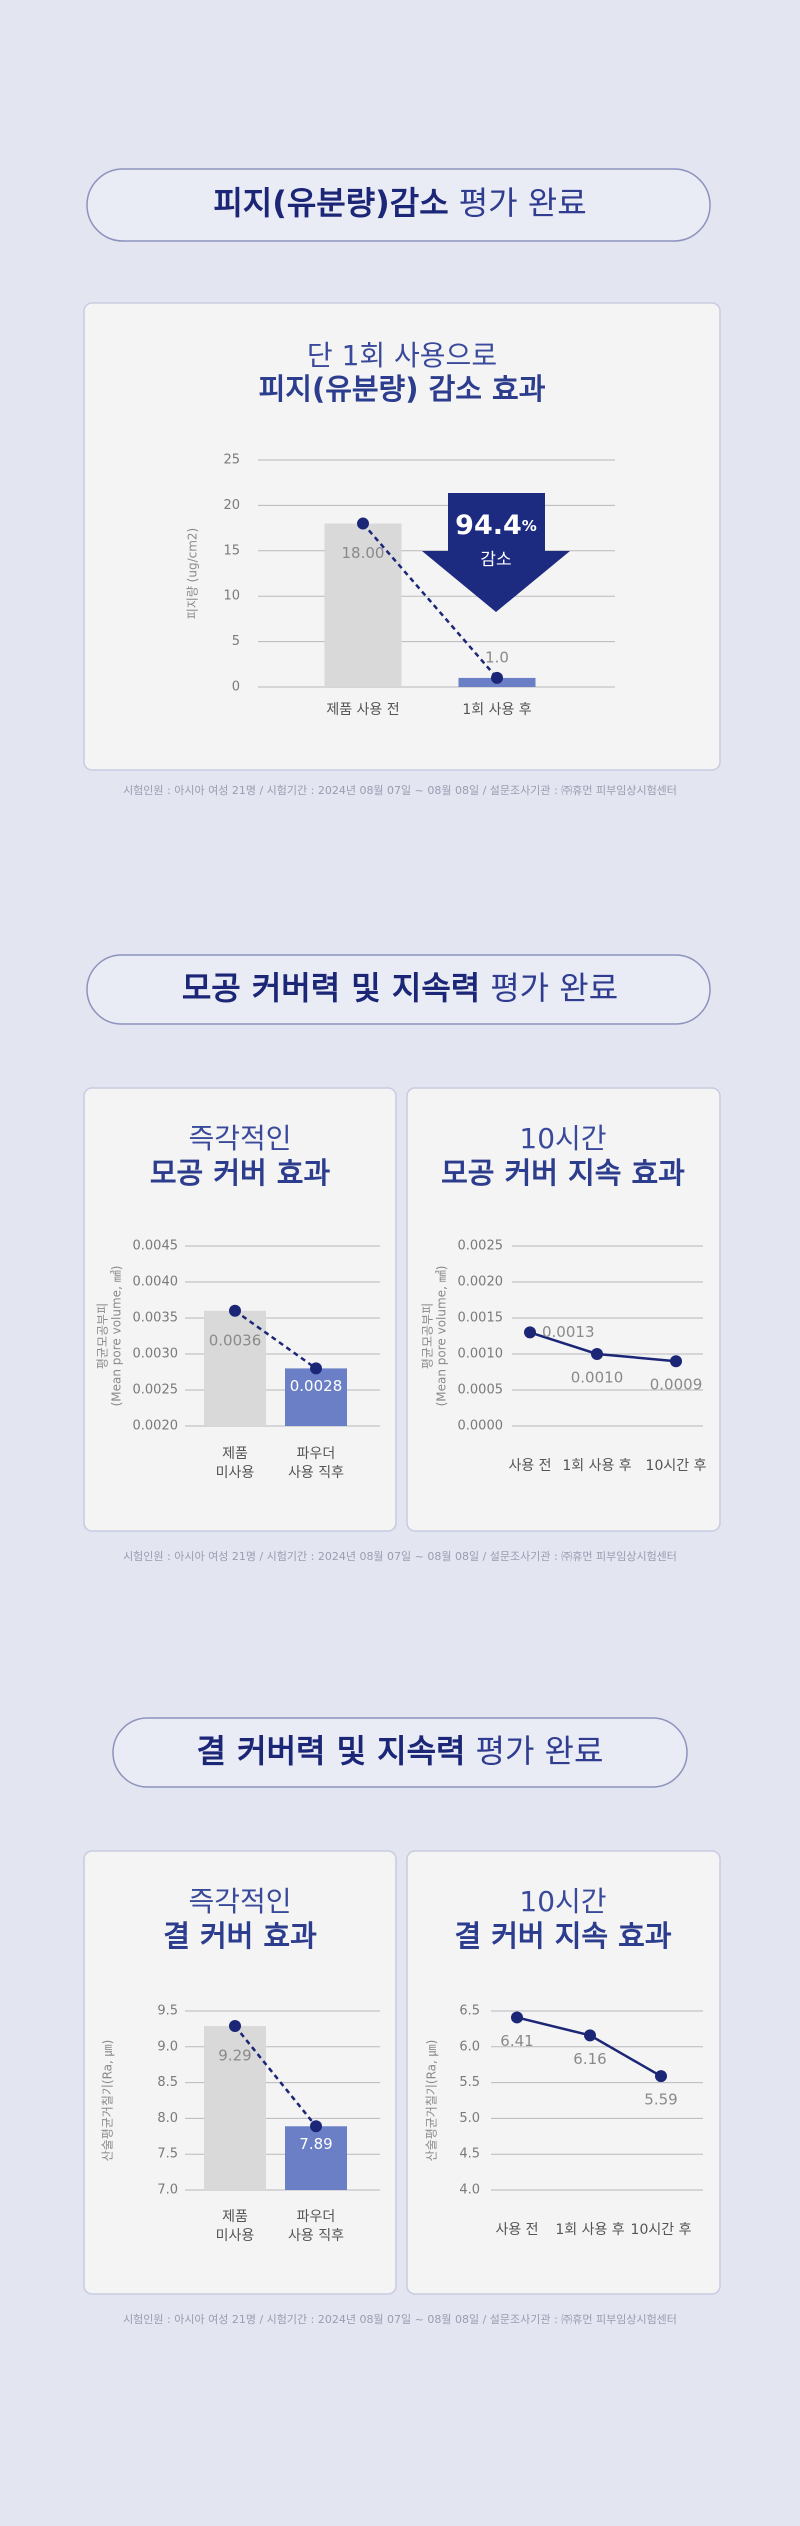 Image resolution: width=800 pixels, height=2526 pixels. What do you see at coordinates (167, 2046) in the screenshot?
I see `y-tick-label: 9.0` at bounding box center [167, 2046].